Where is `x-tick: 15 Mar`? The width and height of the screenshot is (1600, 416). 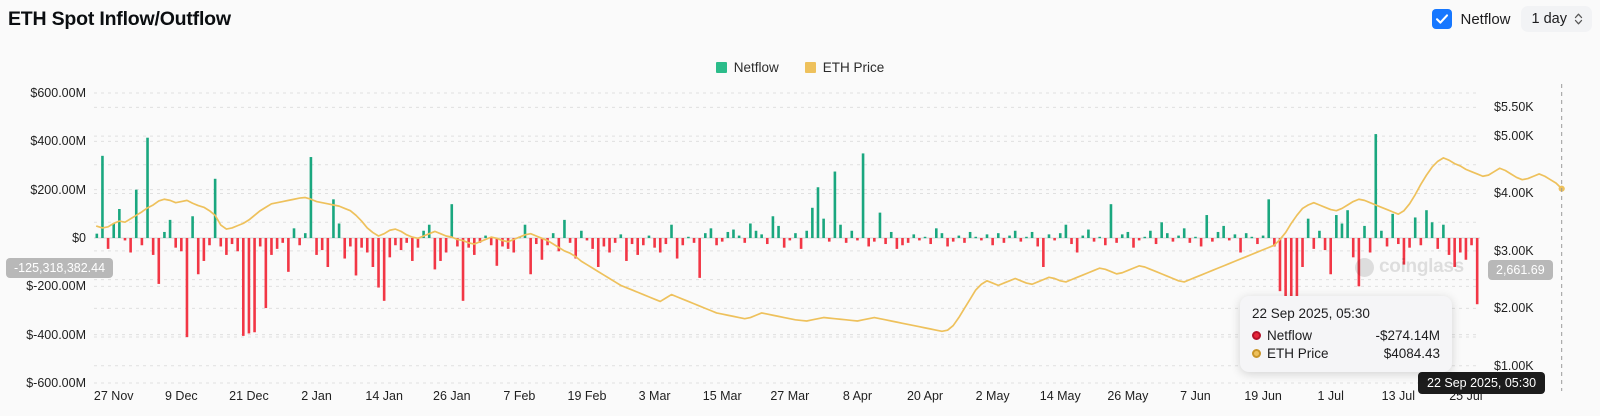
x-tick: 15 Mar is located at coordinates (722, 396).